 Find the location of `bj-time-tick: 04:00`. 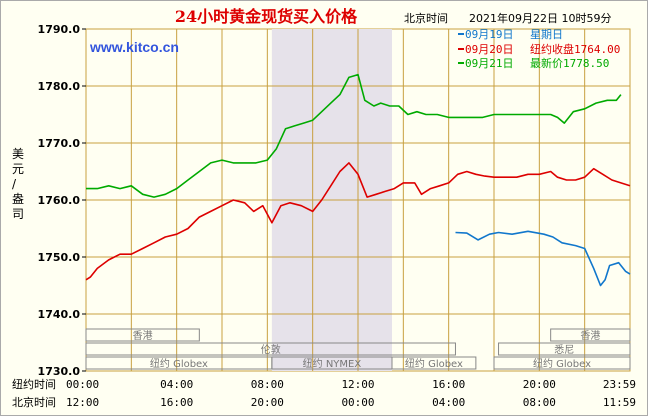

bj-time-tick: 04:00 is located at coordinates (448, 402).